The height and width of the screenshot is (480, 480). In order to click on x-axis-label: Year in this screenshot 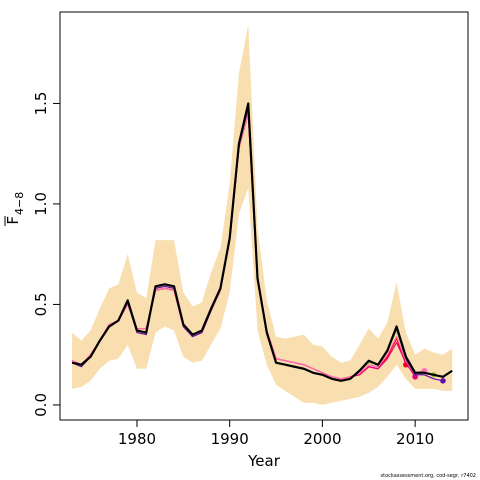, I will do `click(264, 461)`.